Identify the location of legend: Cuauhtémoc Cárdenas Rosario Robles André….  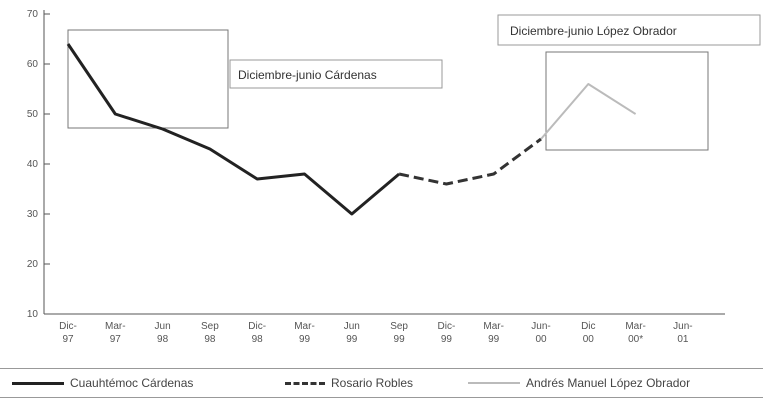
(381, 383).